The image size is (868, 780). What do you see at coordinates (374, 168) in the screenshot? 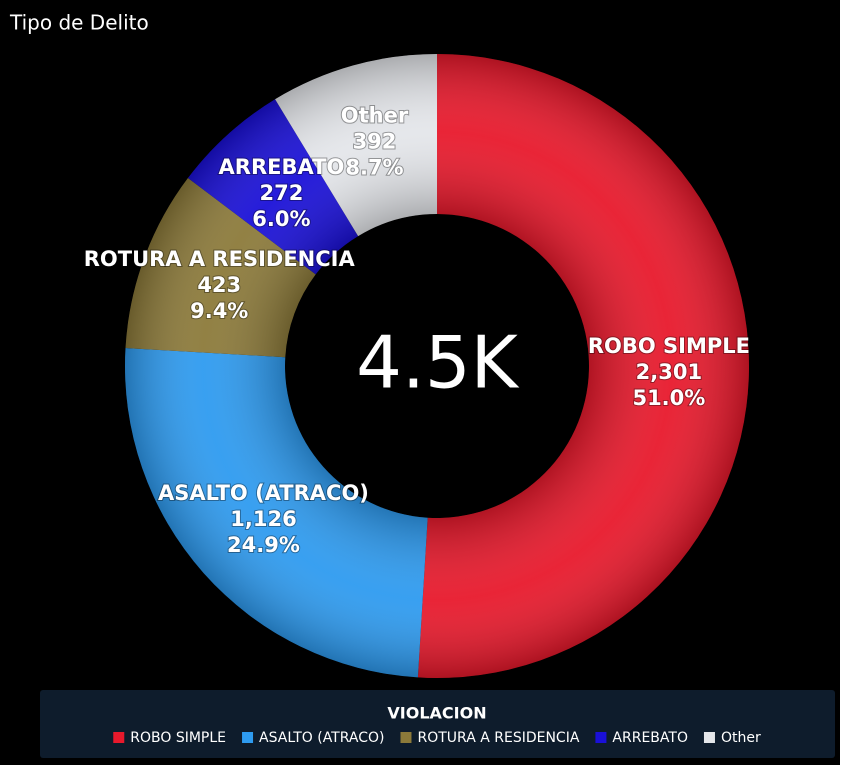
I see `slice-percent: 8.7%` at bounding box center [374, 168].